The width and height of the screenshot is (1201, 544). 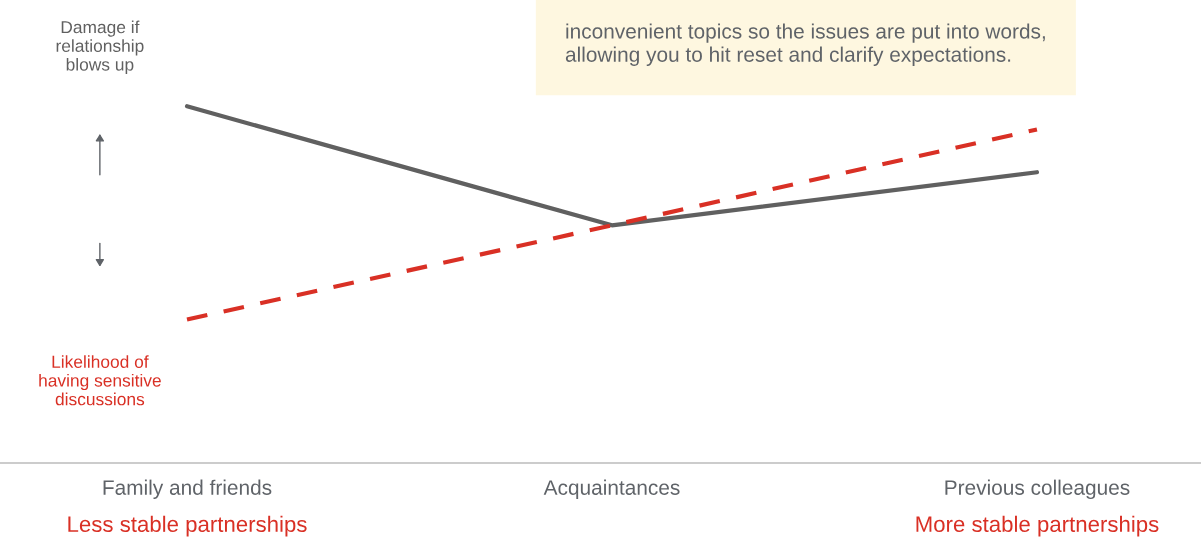 I want to click on text: inconvenient topics so the issues are put into words, allowing you to hit reset and clarify expectations., so click(x=805, y=44).